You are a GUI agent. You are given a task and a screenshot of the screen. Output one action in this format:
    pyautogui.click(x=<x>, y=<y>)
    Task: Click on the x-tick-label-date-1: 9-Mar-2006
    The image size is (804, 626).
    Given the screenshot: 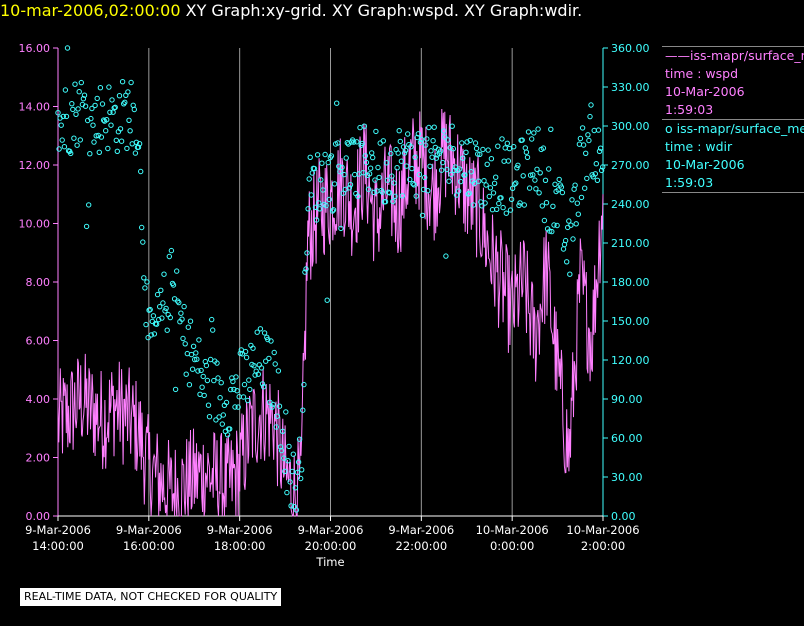 What is the action you would take?
    pyautogui.click(x=149, y=530)
    